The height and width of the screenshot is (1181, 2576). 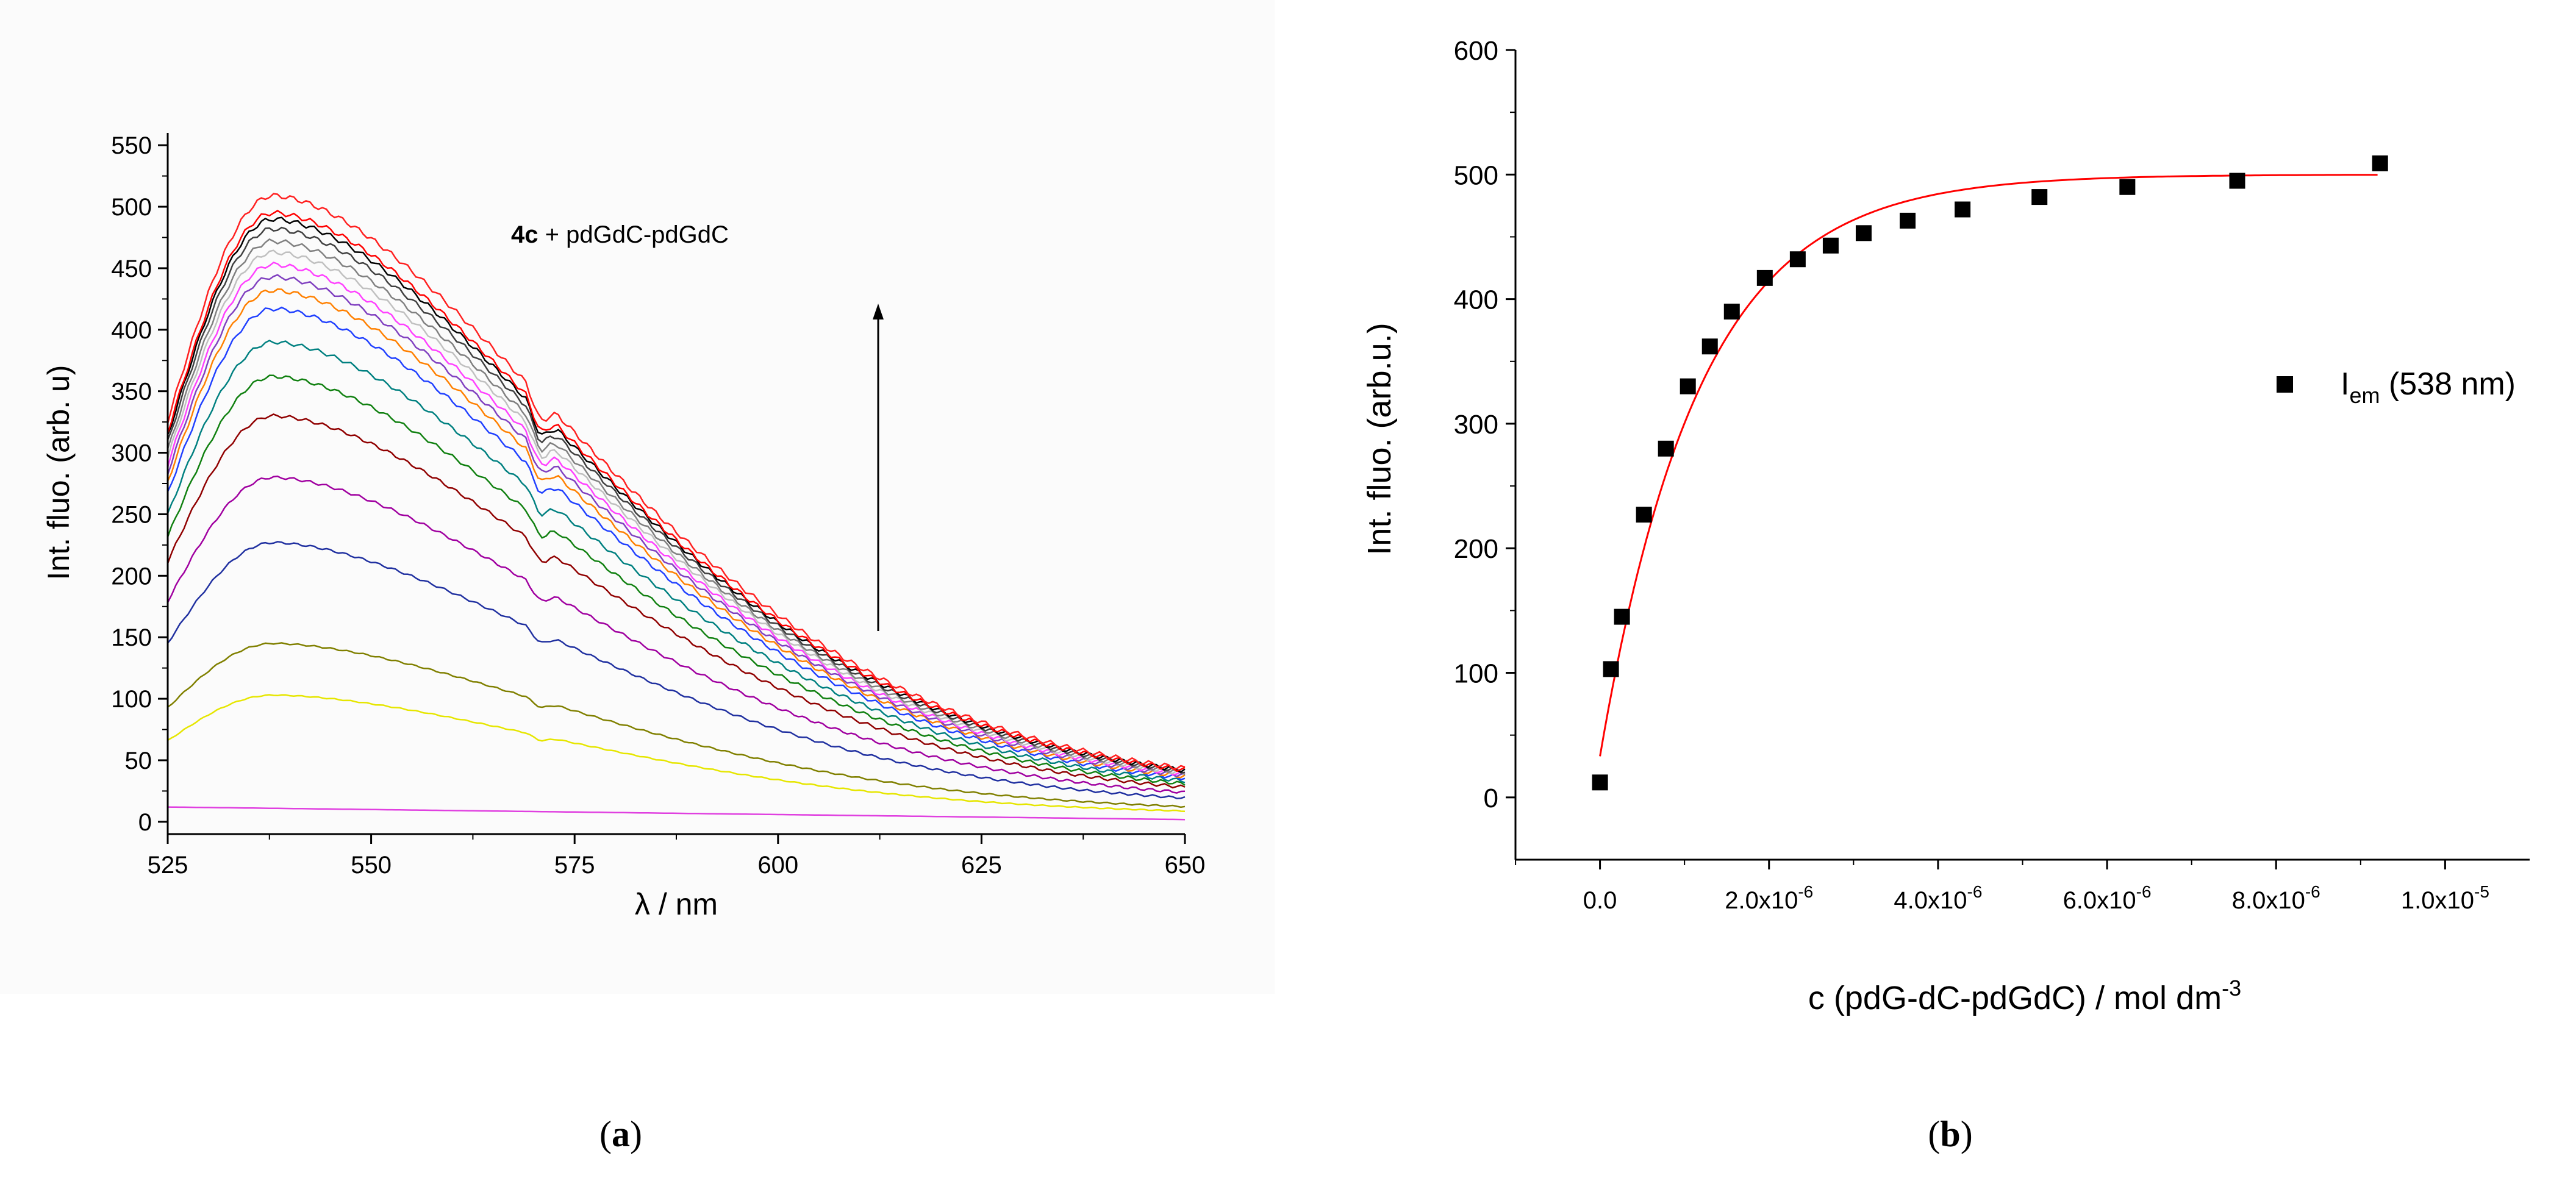 I want to click on x-tick-label: 525, so click(x=168, y=865).